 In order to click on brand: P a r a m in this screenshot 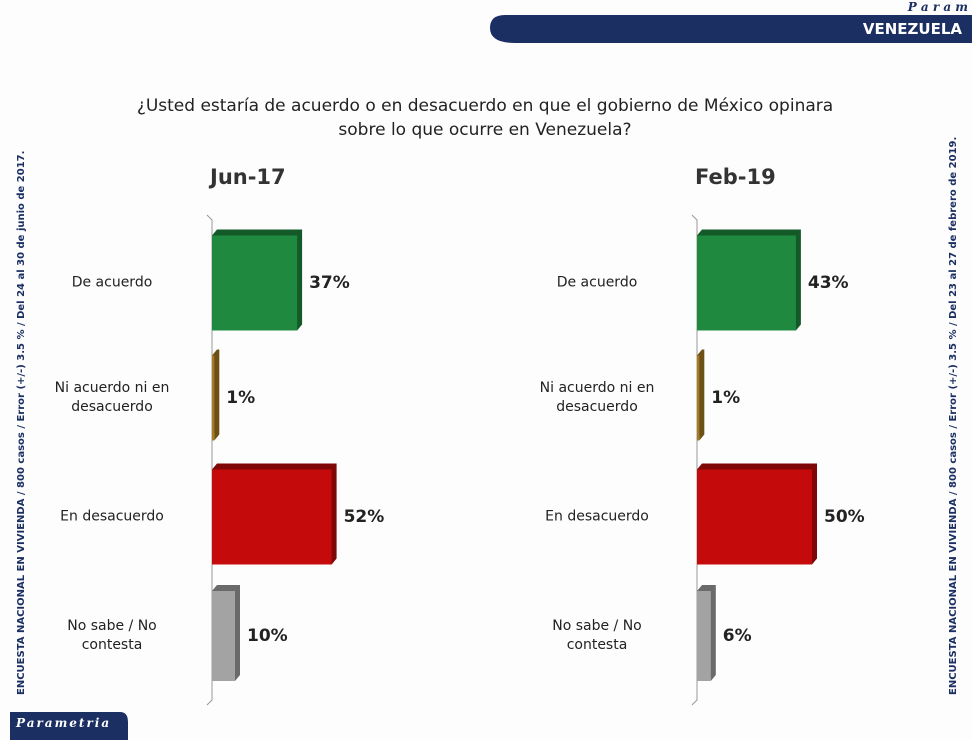, I will do `click(937, 7)`.